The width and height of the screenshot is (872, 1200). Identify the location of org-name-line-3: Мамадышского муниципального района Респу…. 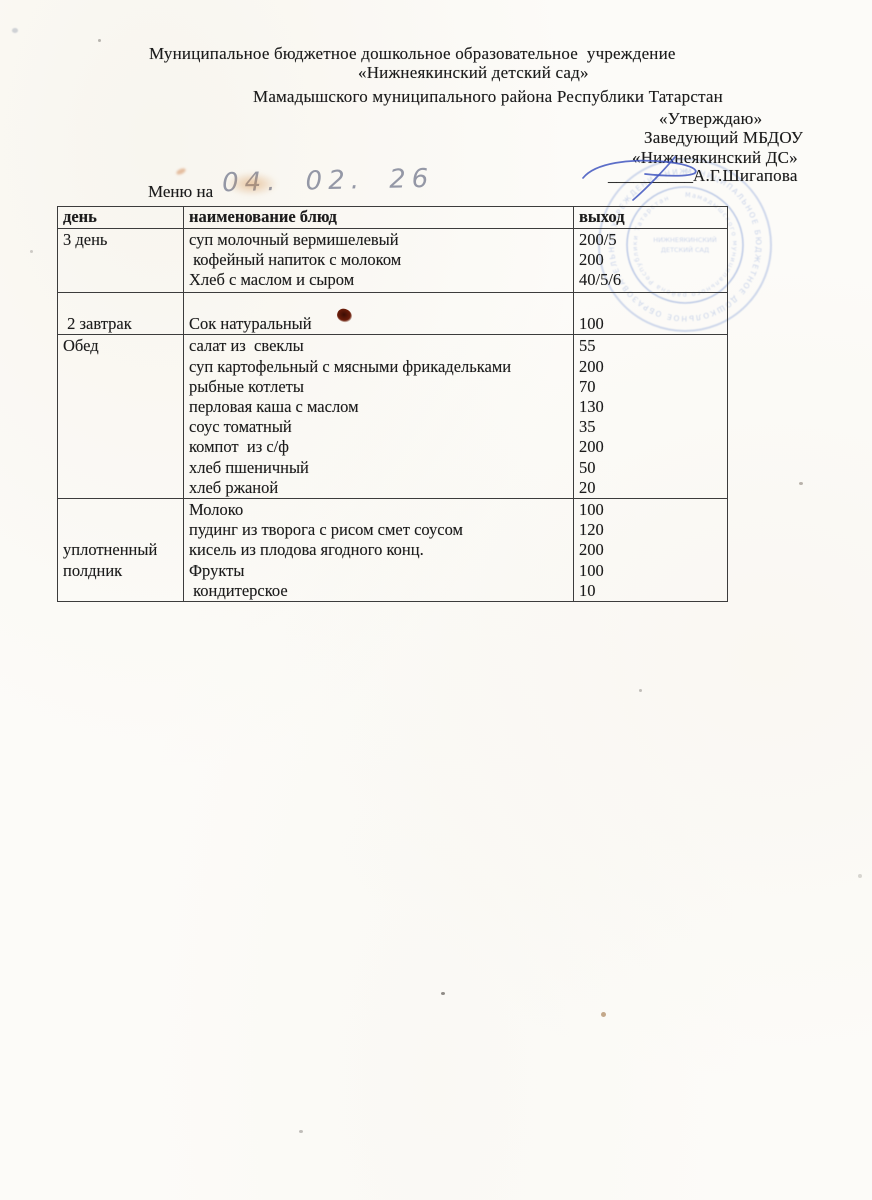
(488, 96).